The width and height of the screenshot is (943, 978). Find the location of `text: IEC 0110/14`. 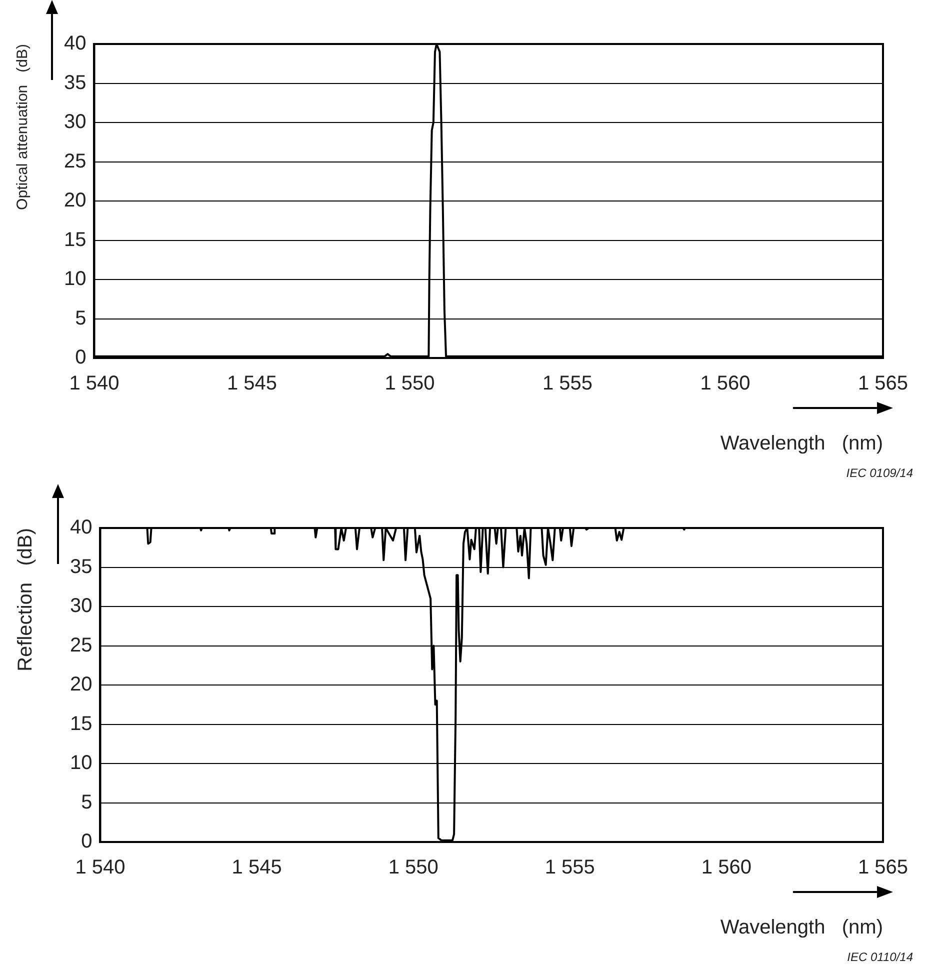

text: IEC 0110/14 is located at coordinates (880, 957).